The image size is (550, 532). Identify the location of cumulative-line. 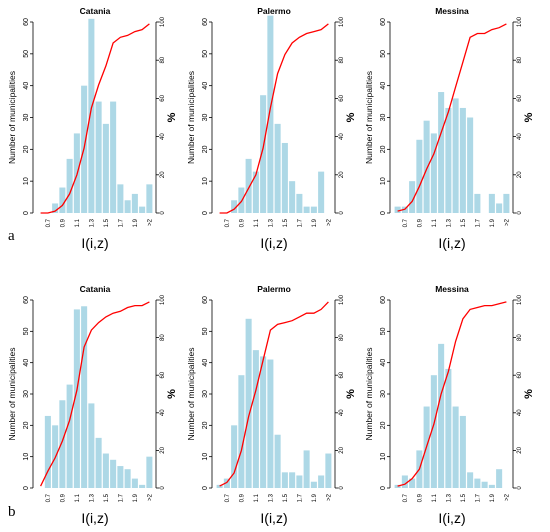
(274, 394).